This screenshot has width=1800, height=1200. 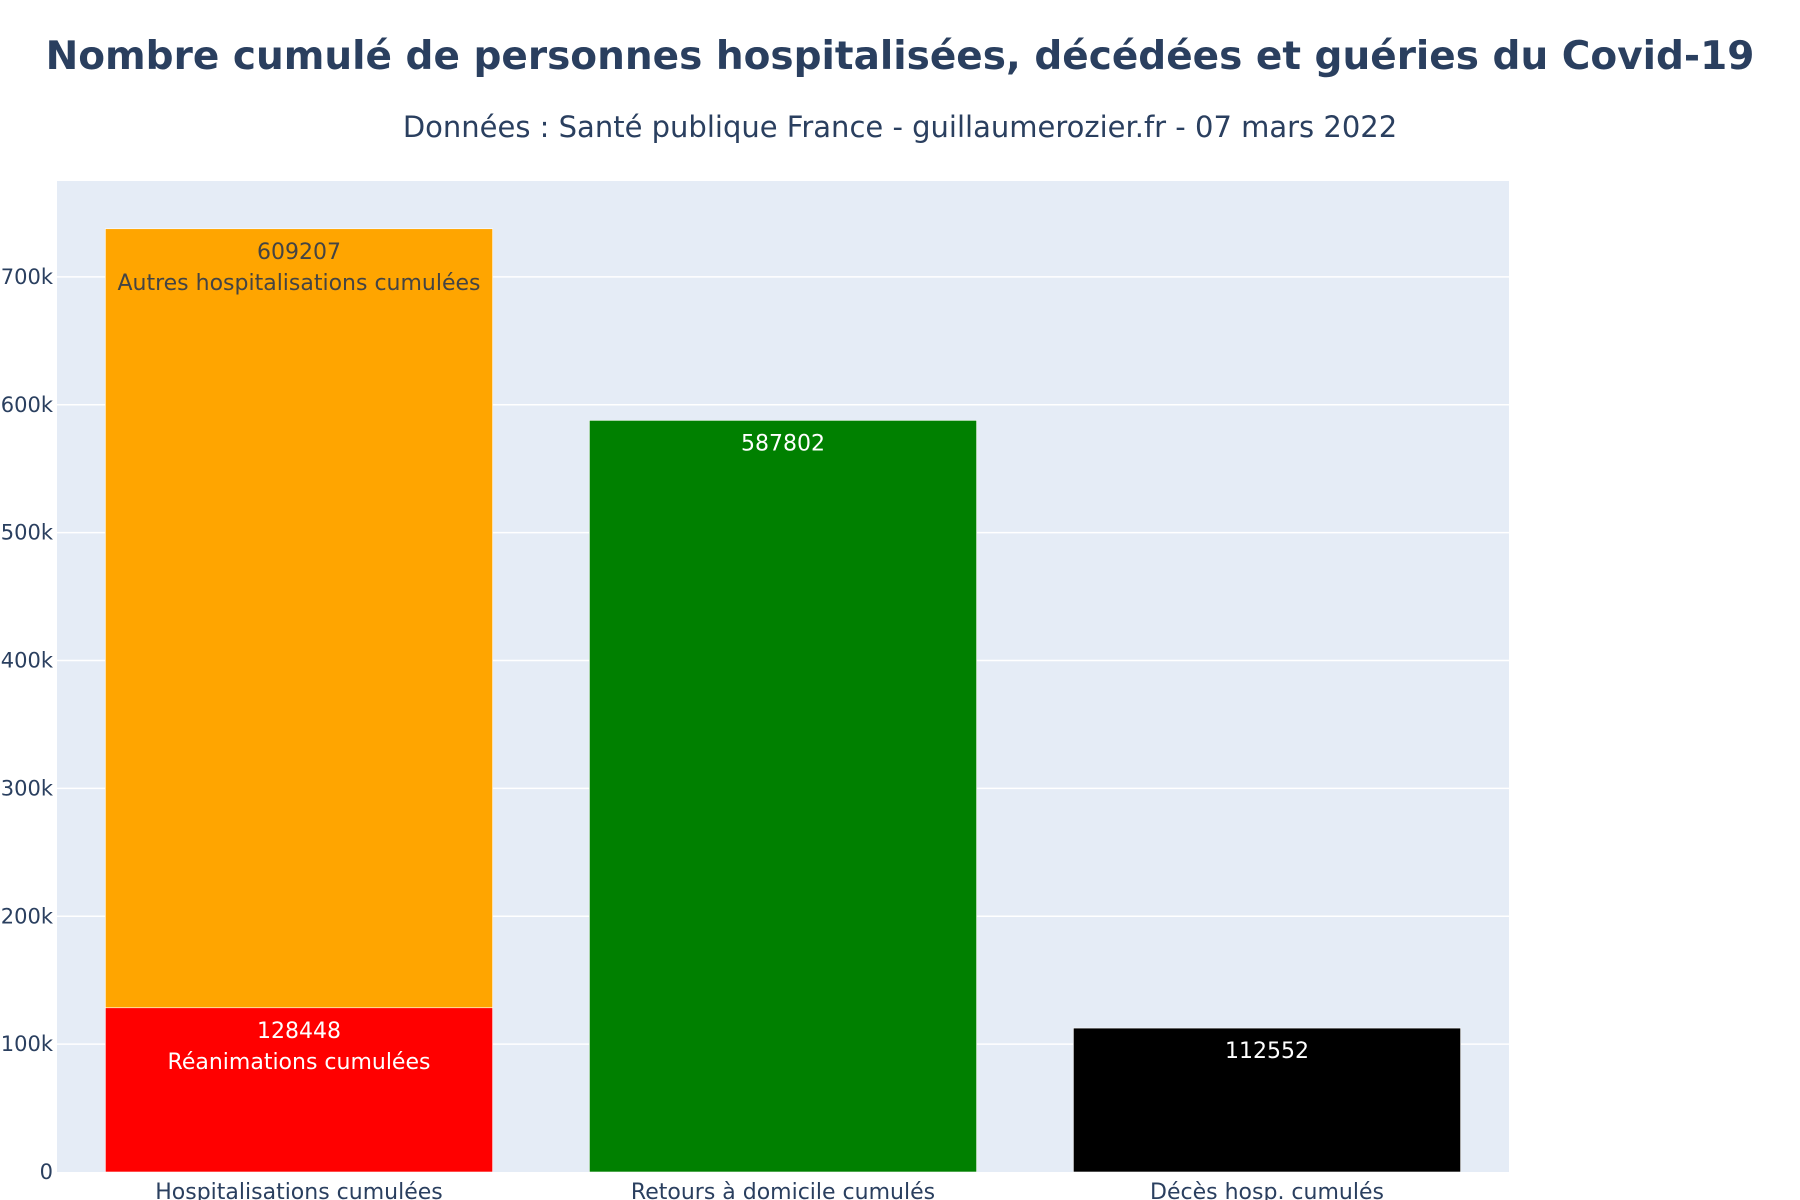 I want to click on bar-value-label: 609207, so click(x=299, y=252).